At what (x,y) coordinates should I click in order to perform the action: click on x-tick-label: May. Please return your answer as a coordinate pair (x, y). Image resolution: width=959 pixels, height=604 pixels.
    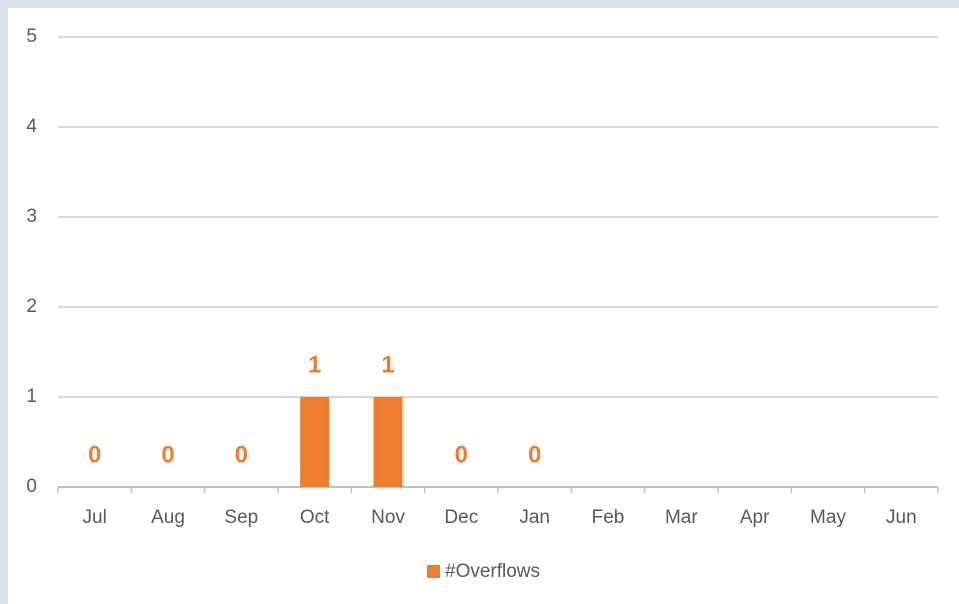
    Looking at the image, I should click on (828, 517).